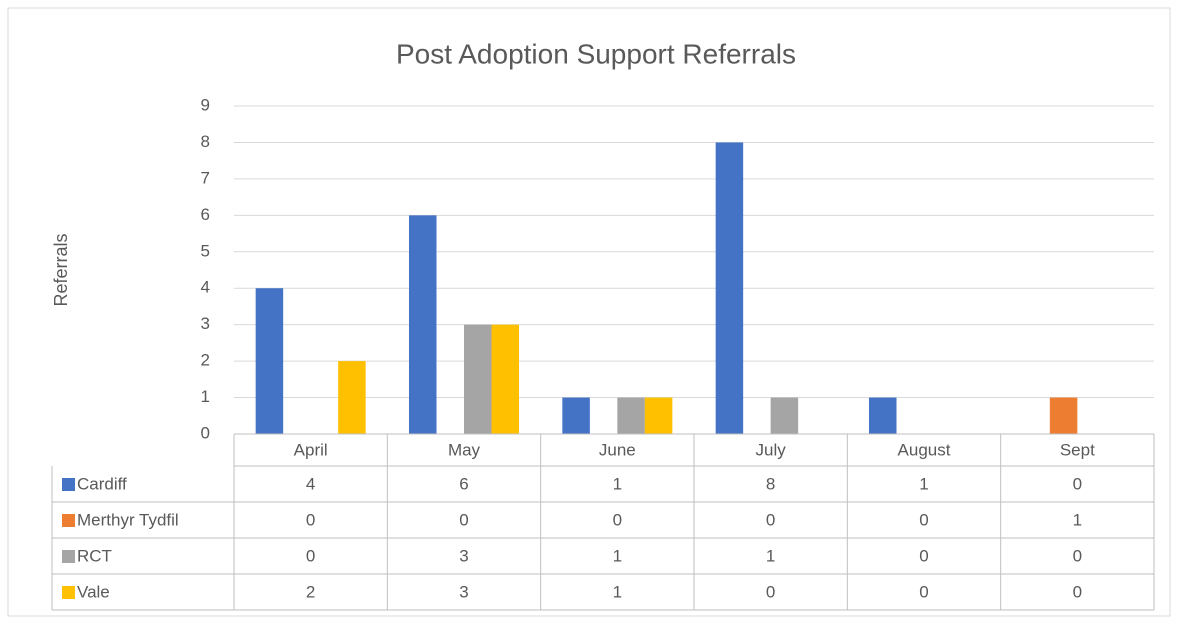  Describe the element at coordinates (128, 519) in the screenshot. I see `legend-label: Merthyr Tydfil` at that location.